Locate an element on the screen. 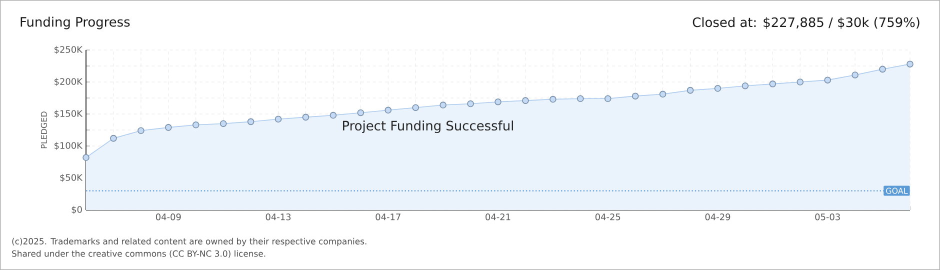 The image size is (940, 270). text: Shared under the creative commons (CC BY-NC 3.0) license. is located at coordinates (139, 254).